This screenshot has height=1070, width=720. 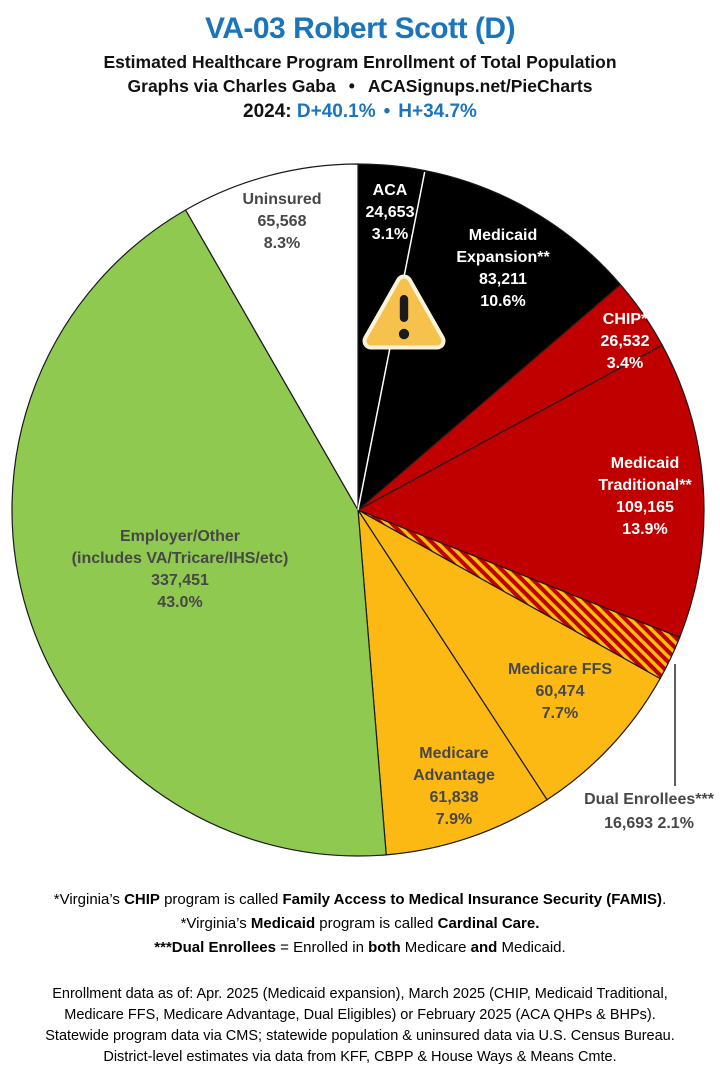 I want to click on pie-slice-uninsured, so click(x=272, y=337).